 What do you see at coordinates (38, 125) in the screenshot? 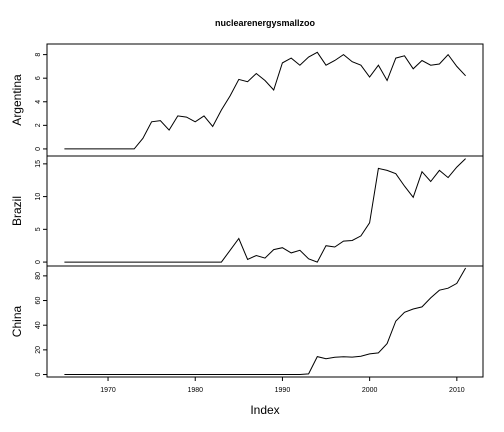
I see `y-tick-label-argentina-1: 2` at bounding box center [38, 125].